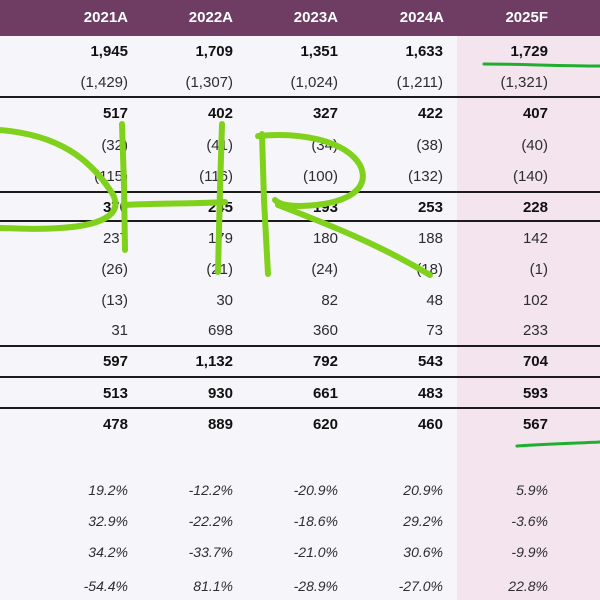 This screenshot has height=600, width=600. Describe the element at coordinates (220, 238) in the screenshot. I see `table-cell: 179` at that location.